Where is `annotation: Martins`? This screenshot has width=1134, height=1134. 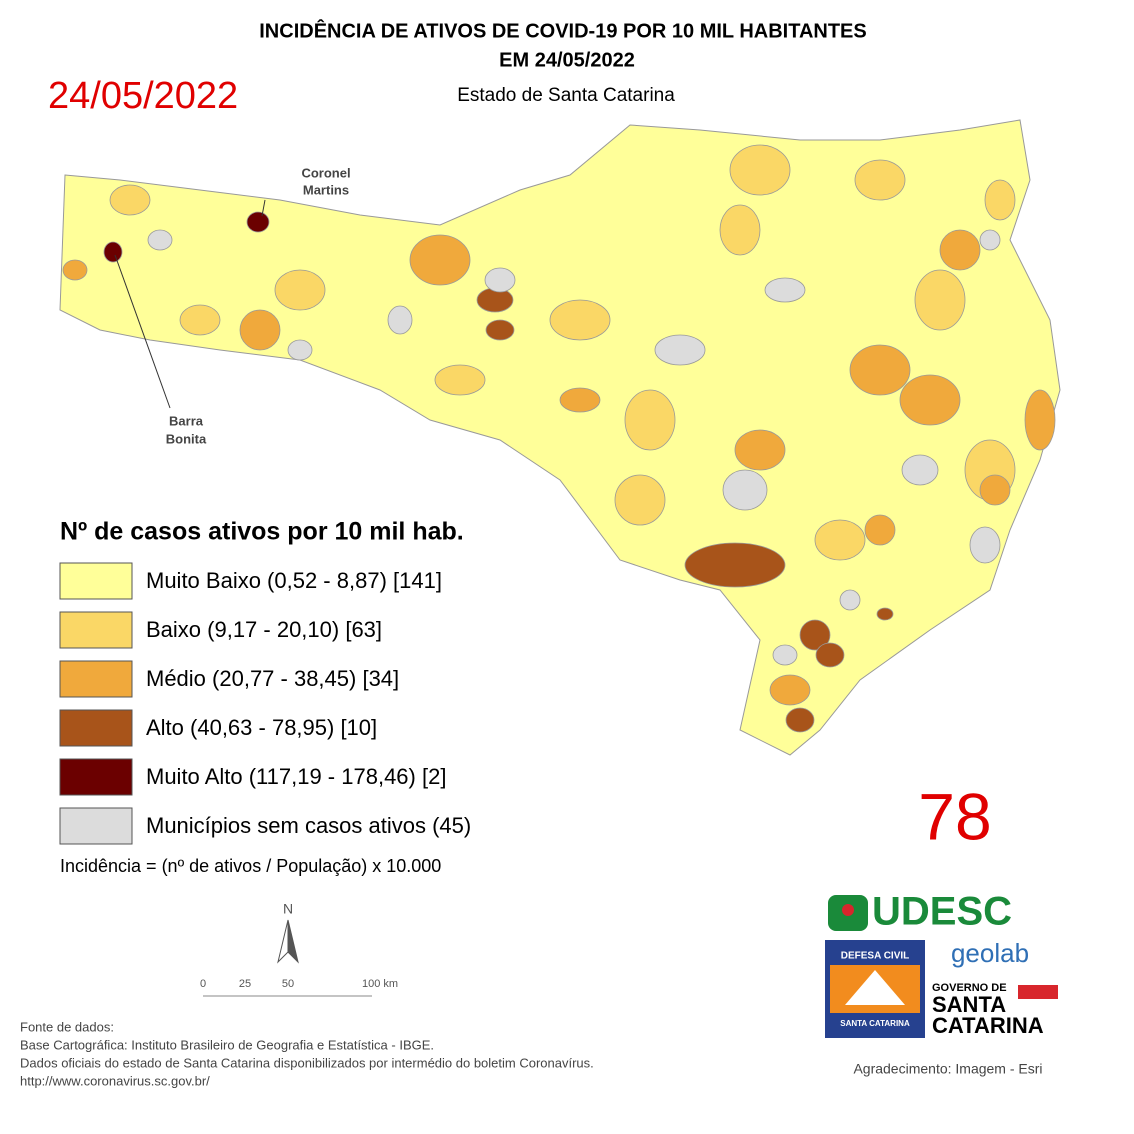
annotation: Martins is located at coordinates (326, 189).